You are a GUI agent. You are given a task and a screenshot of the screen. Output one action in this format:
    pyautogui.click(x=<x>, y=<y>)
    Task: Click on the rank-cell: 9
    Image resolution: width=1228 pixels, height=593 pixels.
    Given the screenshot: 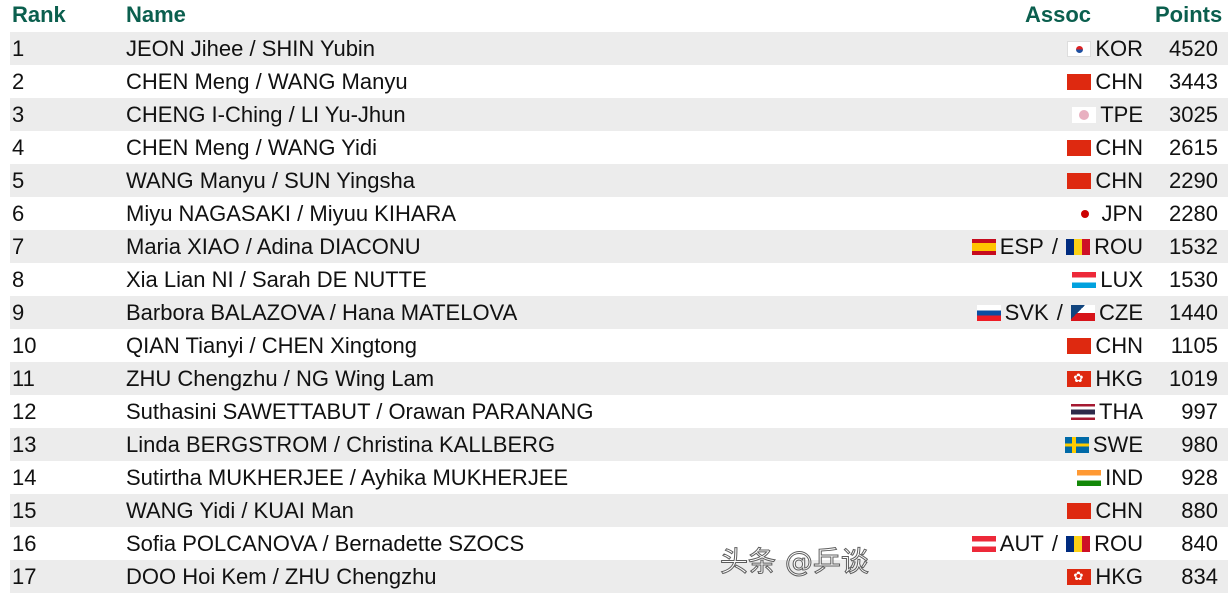 What is the action you would take?
    pyautogui.click(x=18, y=312)
    